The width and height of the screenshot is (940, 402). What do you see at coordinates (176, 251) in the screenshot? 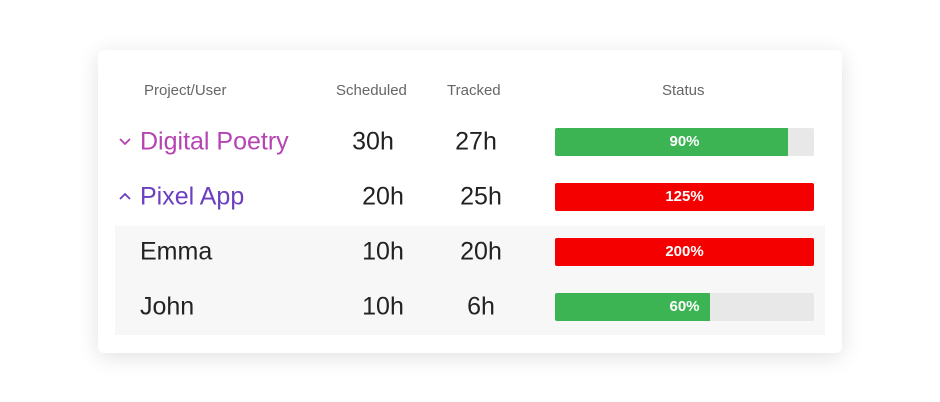
I see `row-name: Emma` at bounding box center [176, 251].